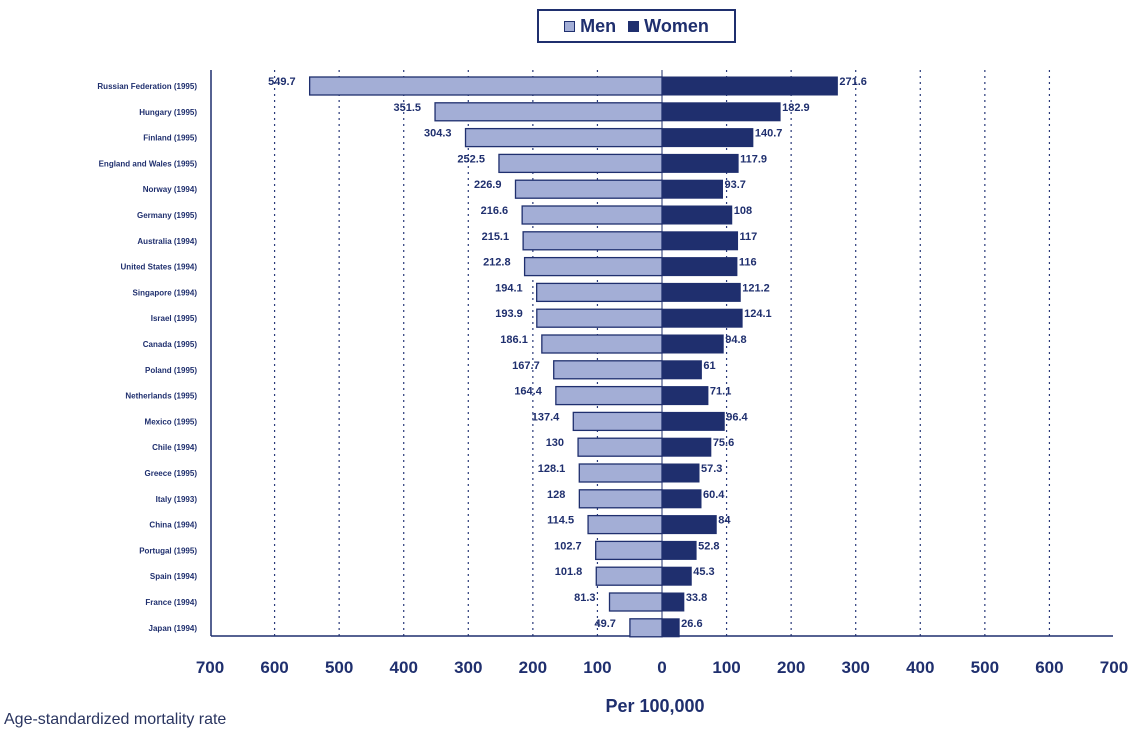  I want to click on value-label-men: 101.8, so click(569, 572).